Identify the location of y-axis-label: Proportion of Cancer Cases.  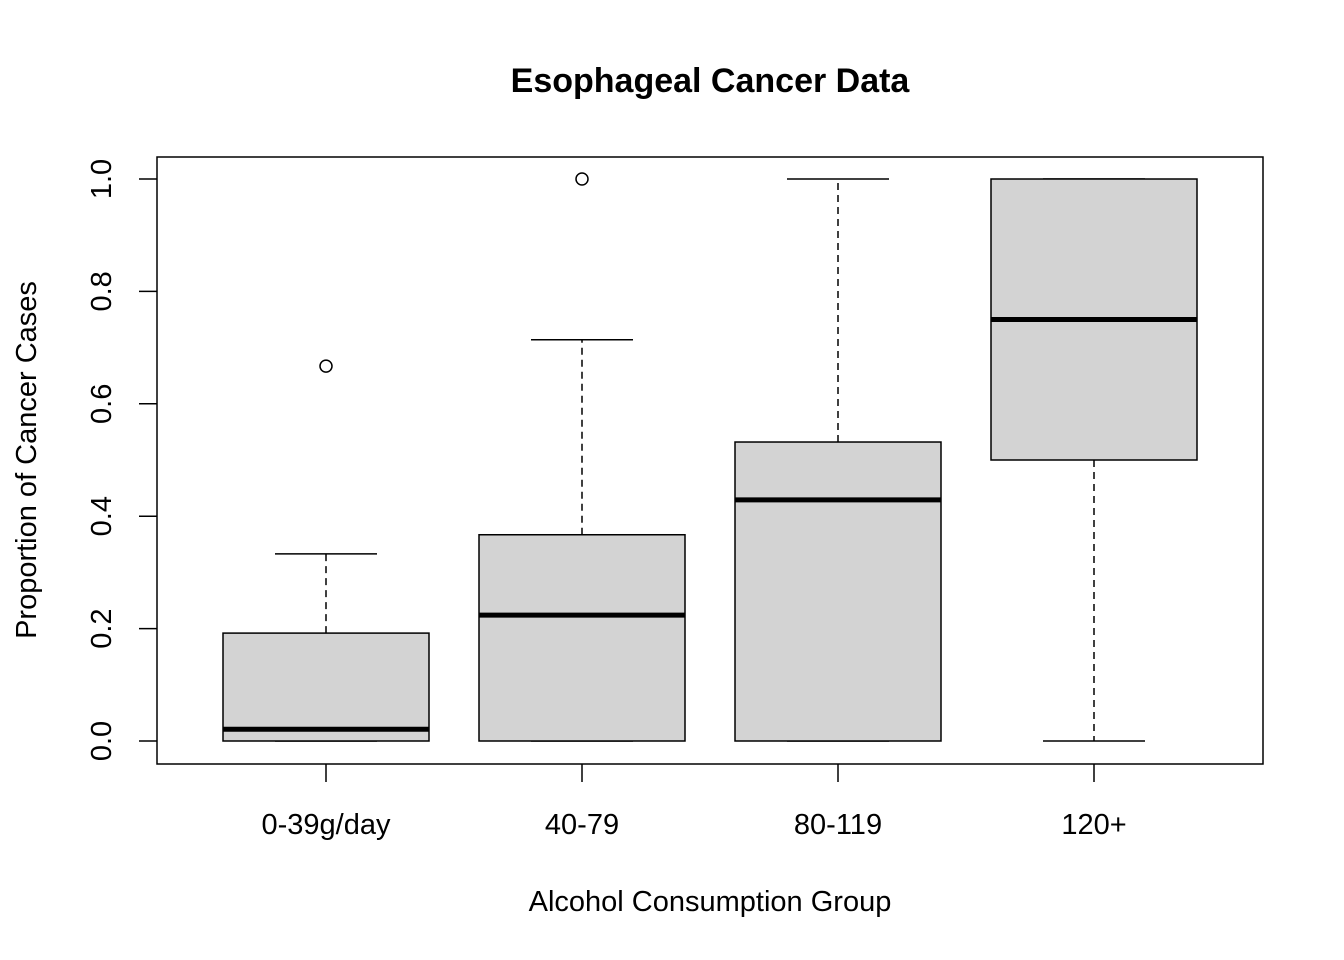
(27, 460).